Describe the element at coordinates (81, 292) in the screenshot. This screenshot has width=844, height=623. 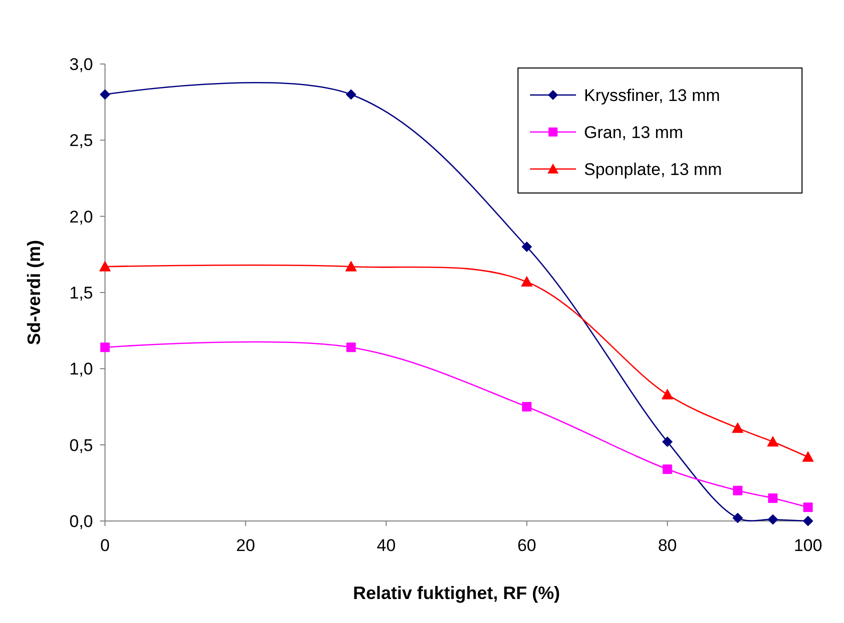
I see `y-tick-label: 1,5` at that location.